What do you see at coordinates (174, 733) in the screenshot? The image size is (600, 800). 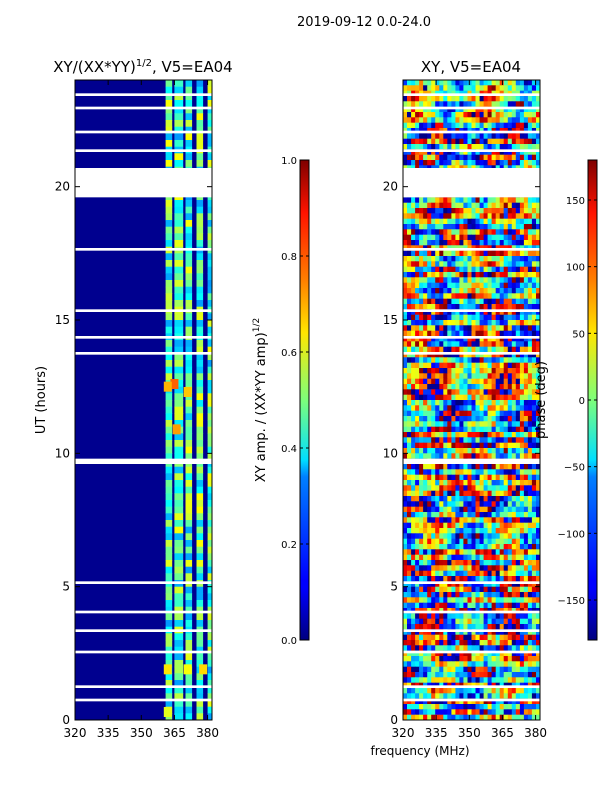 I see `x-tick-label: 365` at bounding box center [174, 733].